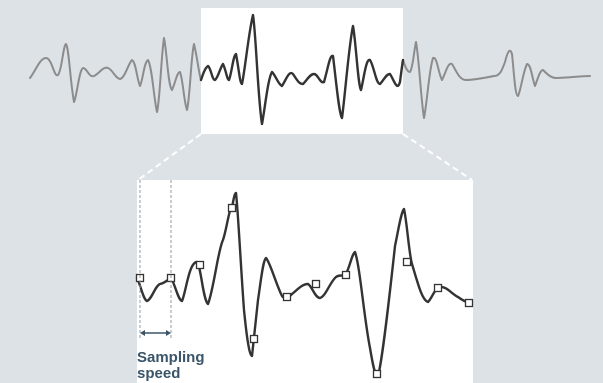 This screenshot has width=603, height=383. What do you see at coordinates (169, 157) in the screenshot?
I see `zoom-guide-left` at bounding box center [169, 157].